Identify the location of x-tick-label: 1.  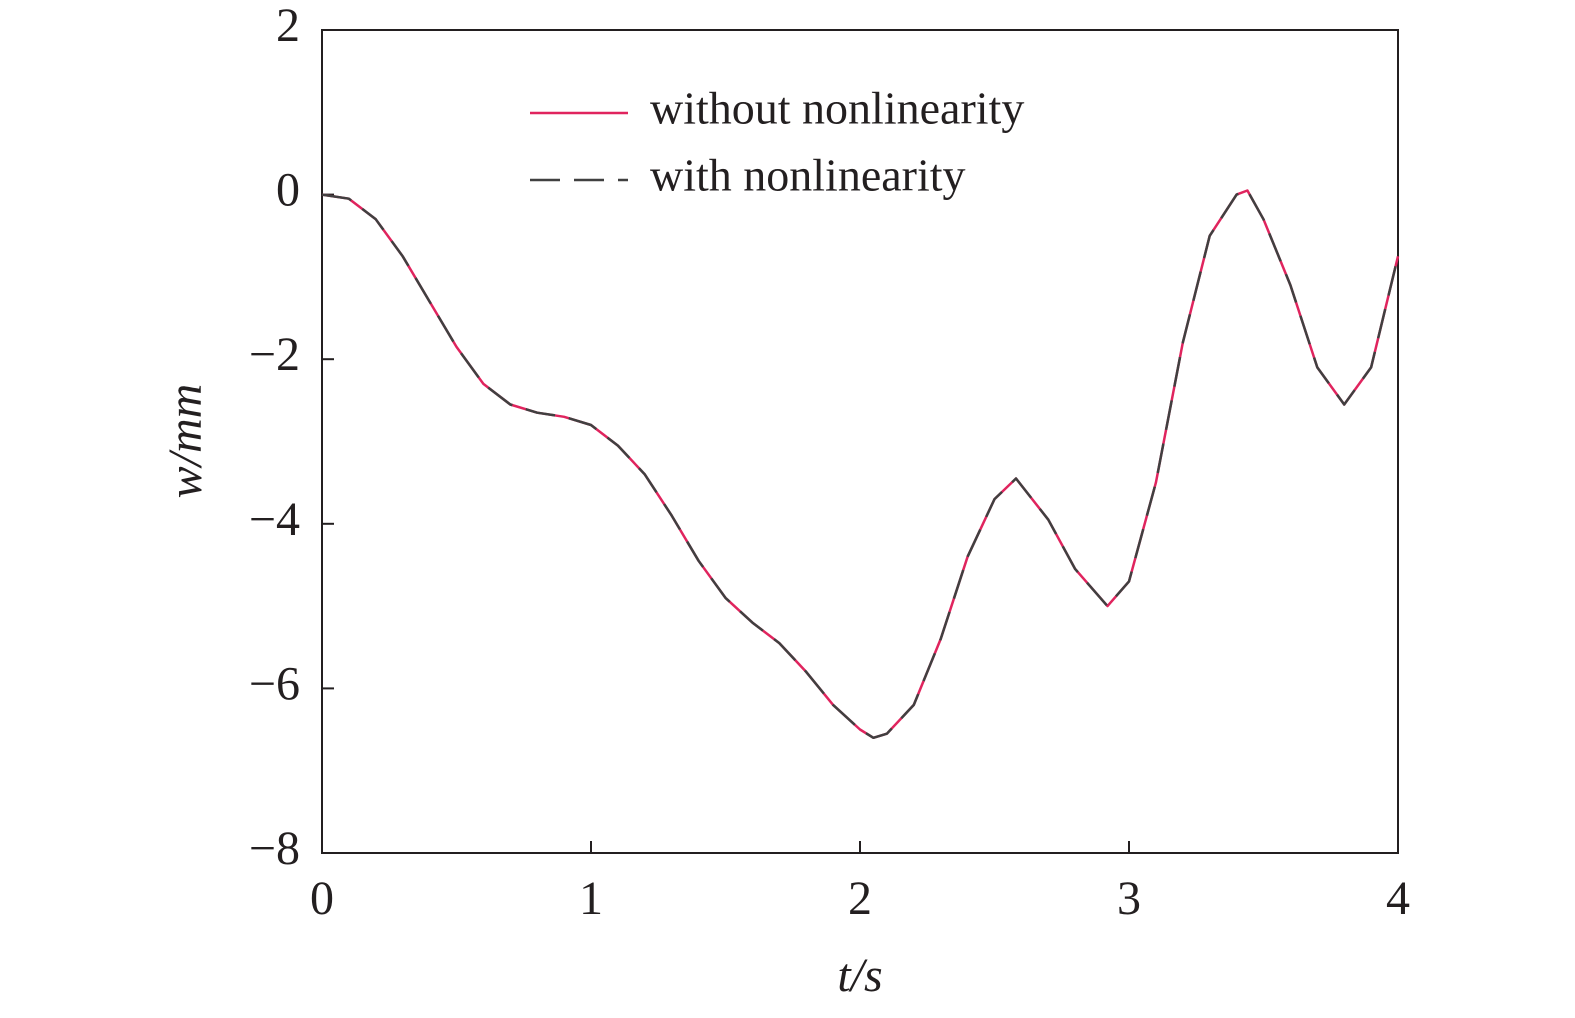
(591, 898).